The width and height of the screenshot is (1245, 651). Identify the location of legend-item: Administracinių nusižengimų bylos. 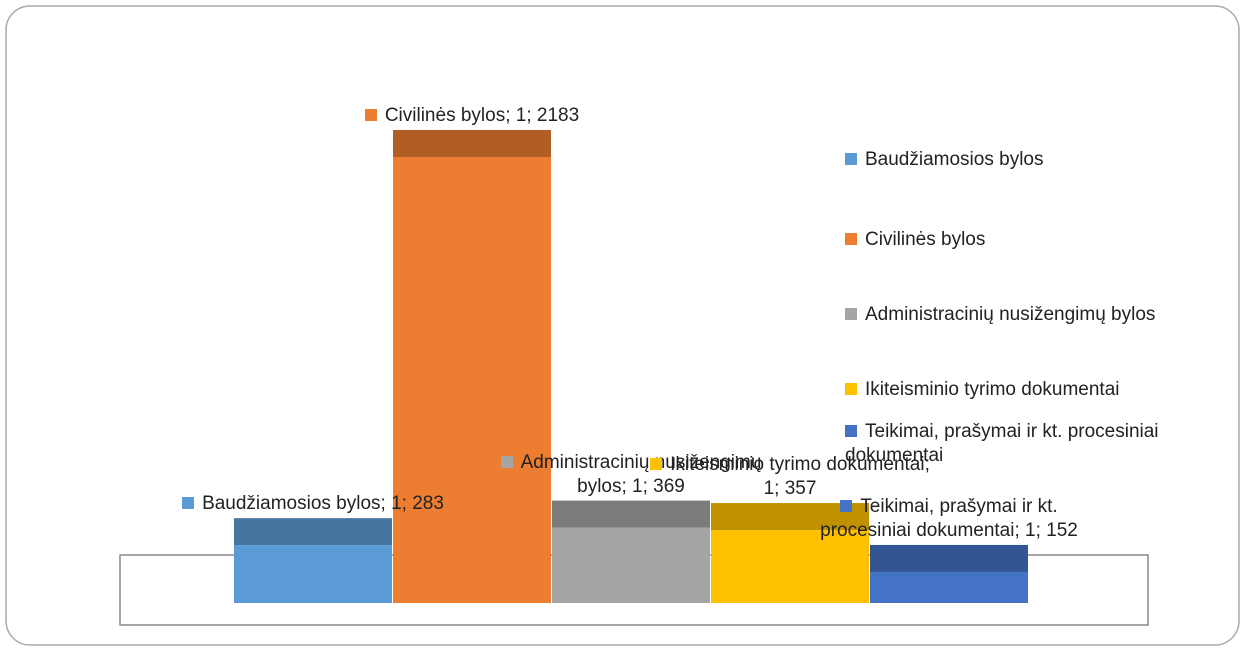
(1040, 315).